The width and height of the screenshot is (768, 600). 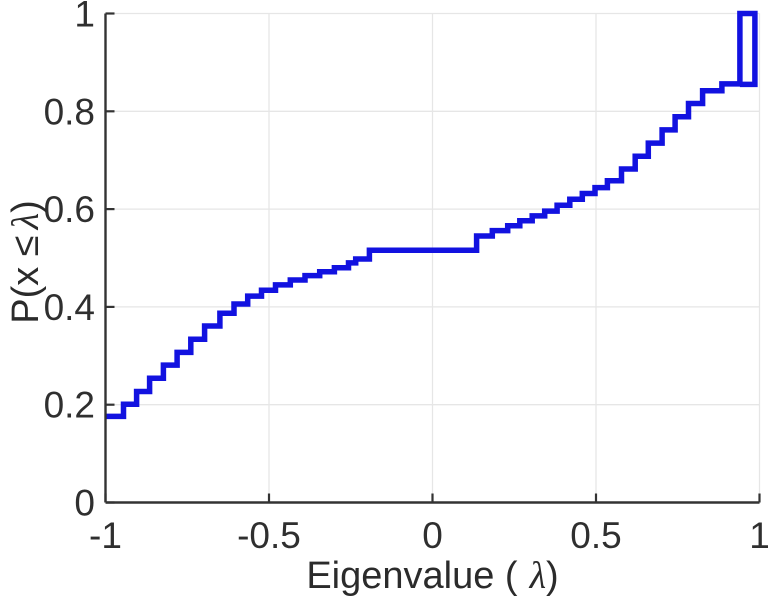 I want to click on y-axis-label-text: P(x ≤, so click(x=26, y=279).